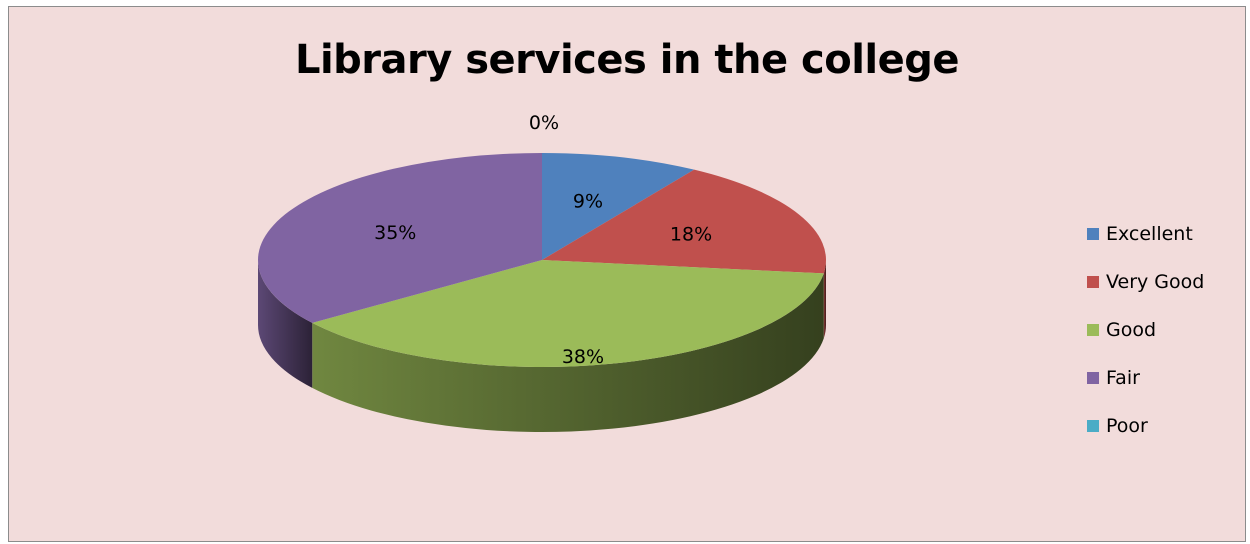 This screenshot has height=544, width=1250. I want to click on pie-side-good, so click(568, 352).